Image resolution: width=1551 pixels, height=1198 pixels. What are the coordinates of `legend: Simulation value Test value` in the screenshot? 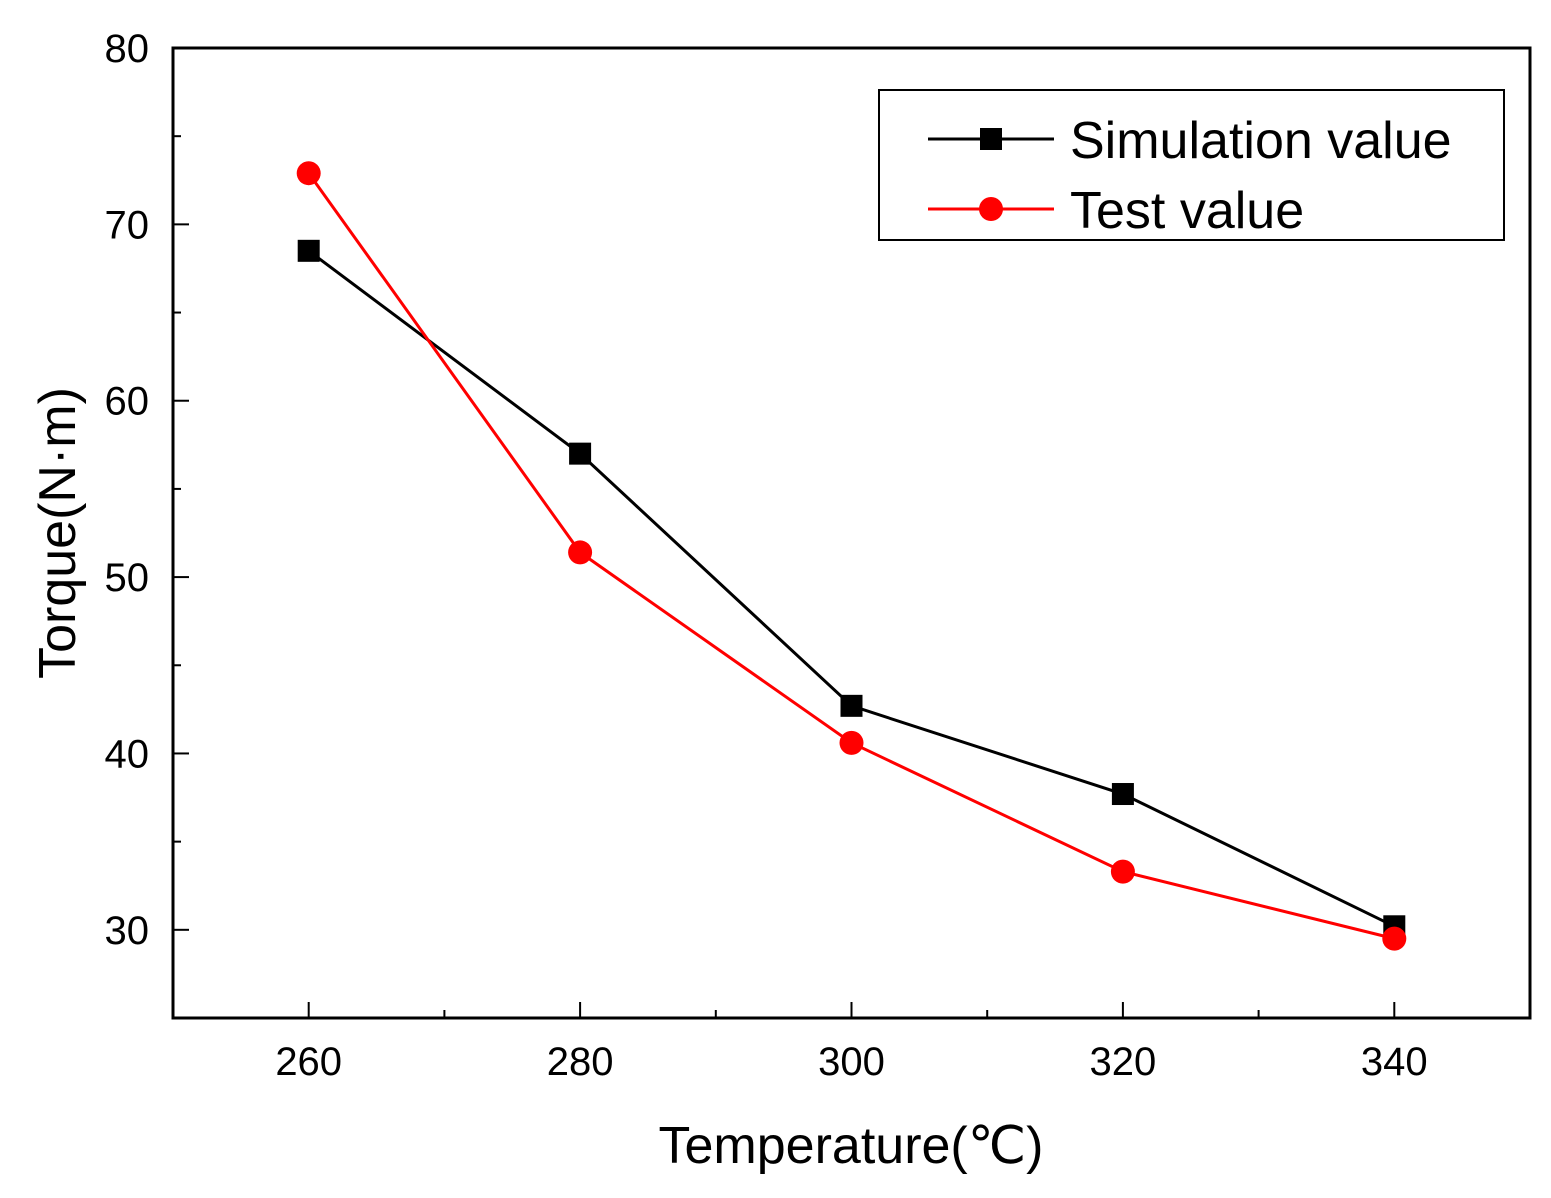 It's located at (1191, 165).